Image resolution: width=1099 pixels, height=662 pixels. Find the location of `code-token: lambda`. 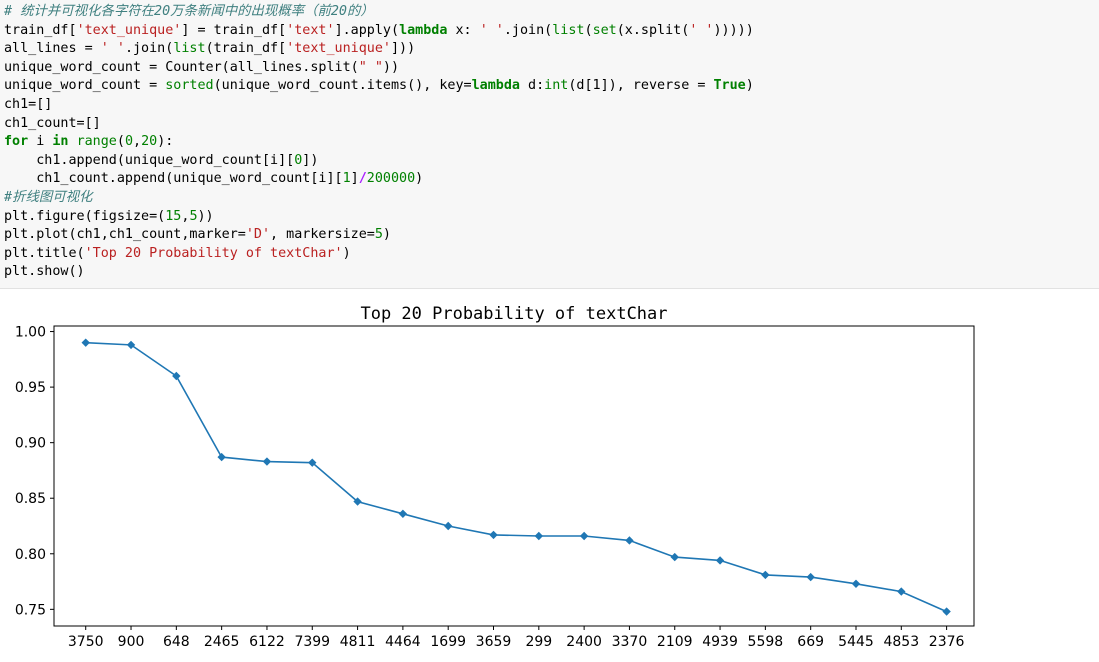

code-token: lambda is located at coordinates (423, 30).